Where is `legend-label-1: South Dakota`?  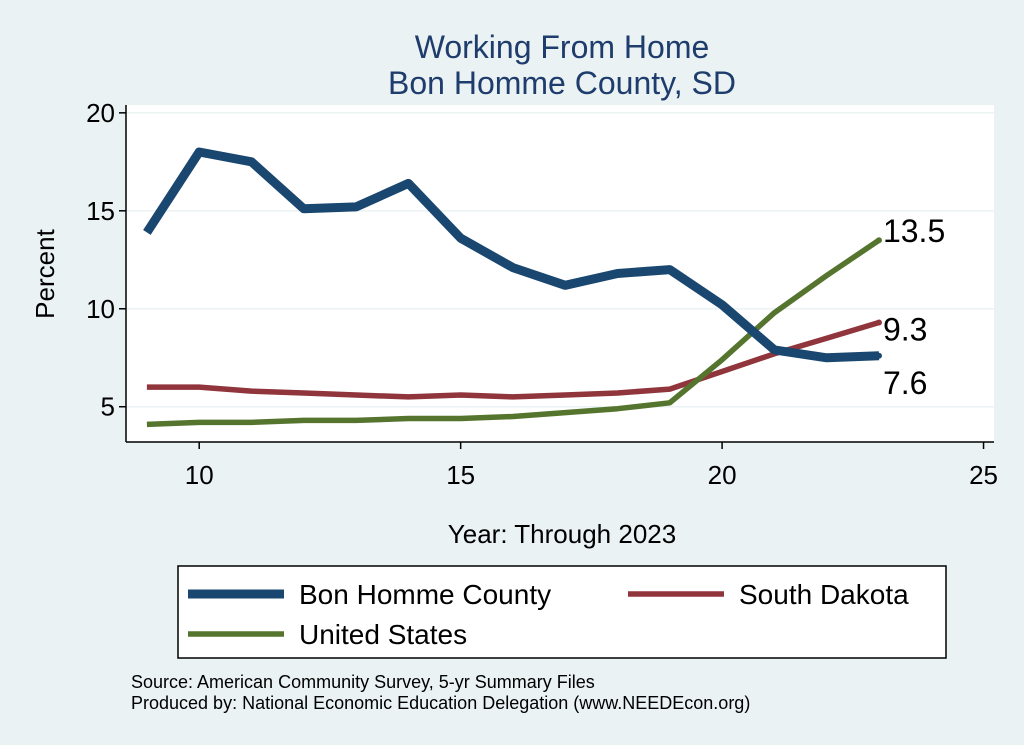
legend-label-1: South Dakota is located at coordinates (824, 594).